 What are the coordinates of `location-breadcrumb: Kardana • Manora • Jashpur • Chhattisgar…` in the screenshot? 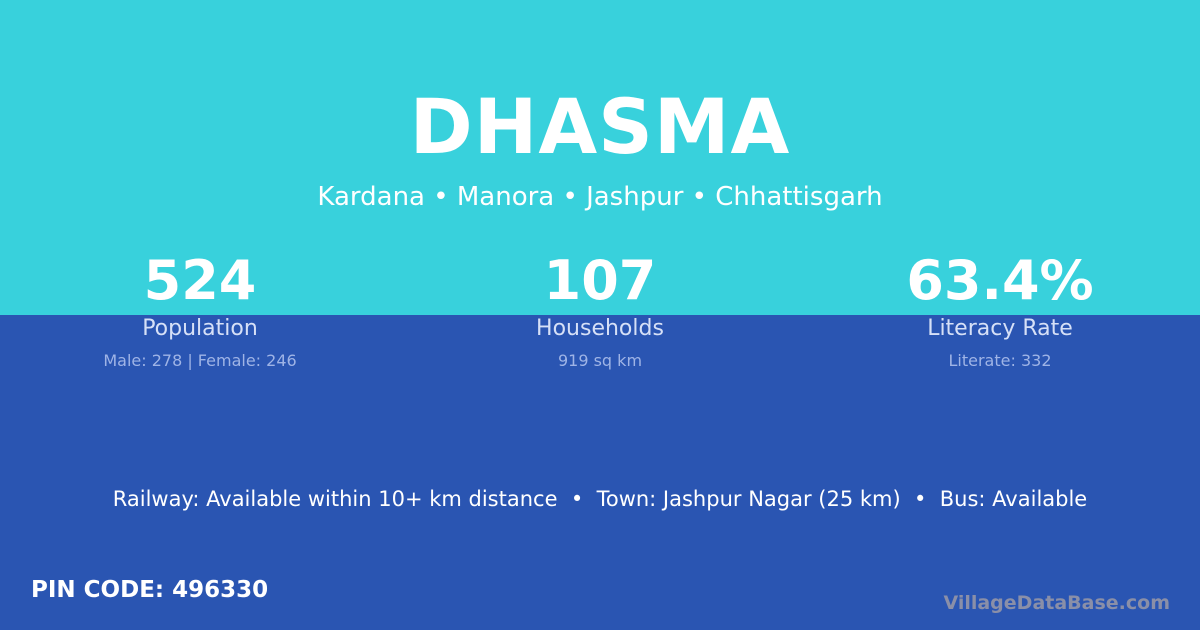 It's located at (600, 197).